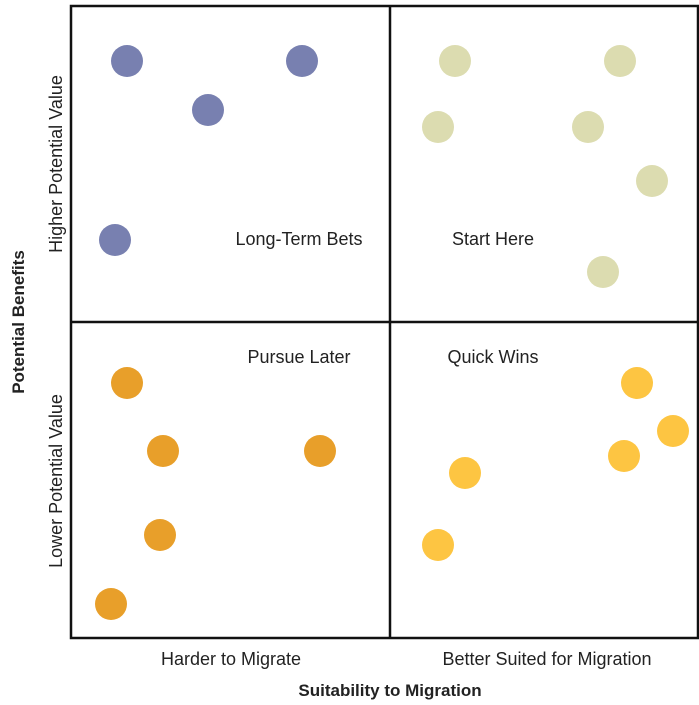  I want to click on y-axis-bottom-label: Lower Potential Value, so click(56, 481).